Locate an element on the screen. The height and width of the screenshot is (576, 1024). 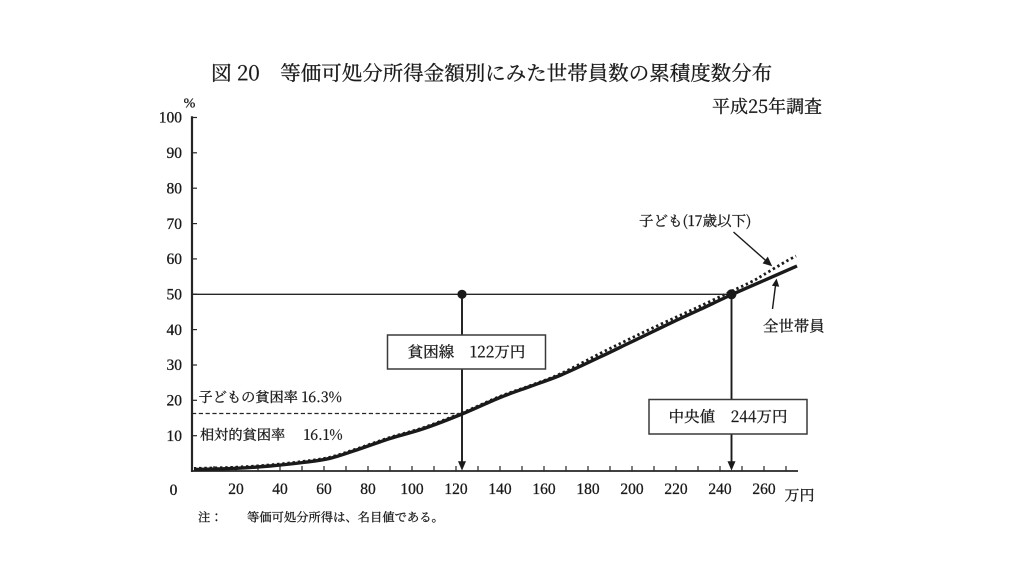
svg-text: 70 is located at coordinates (175, 224).